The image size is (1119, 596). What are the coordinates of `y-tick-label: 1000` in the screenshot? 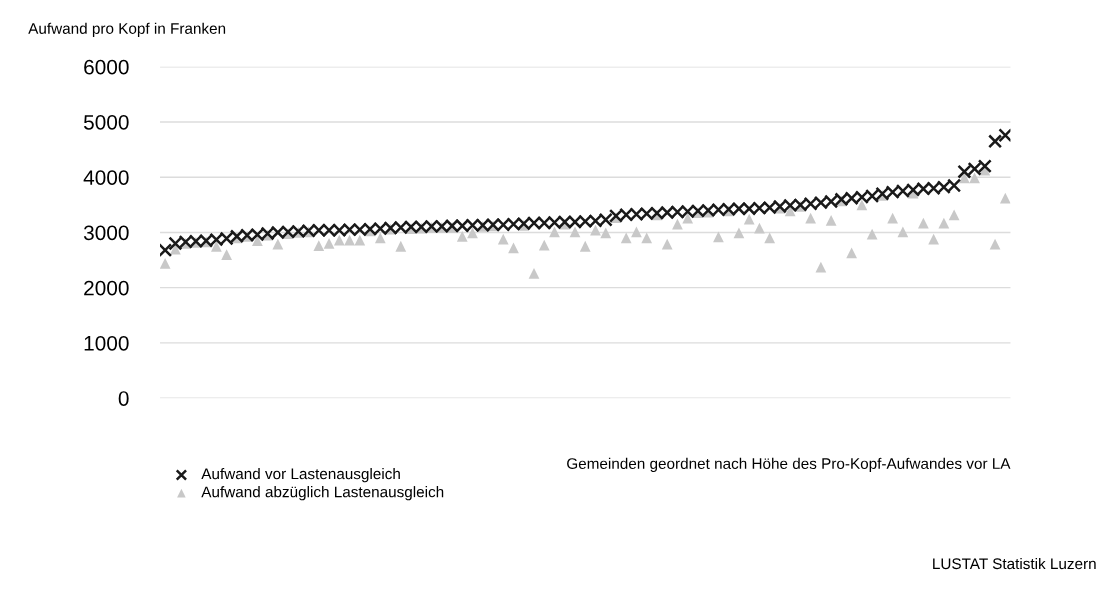 It's located at (106, 343).